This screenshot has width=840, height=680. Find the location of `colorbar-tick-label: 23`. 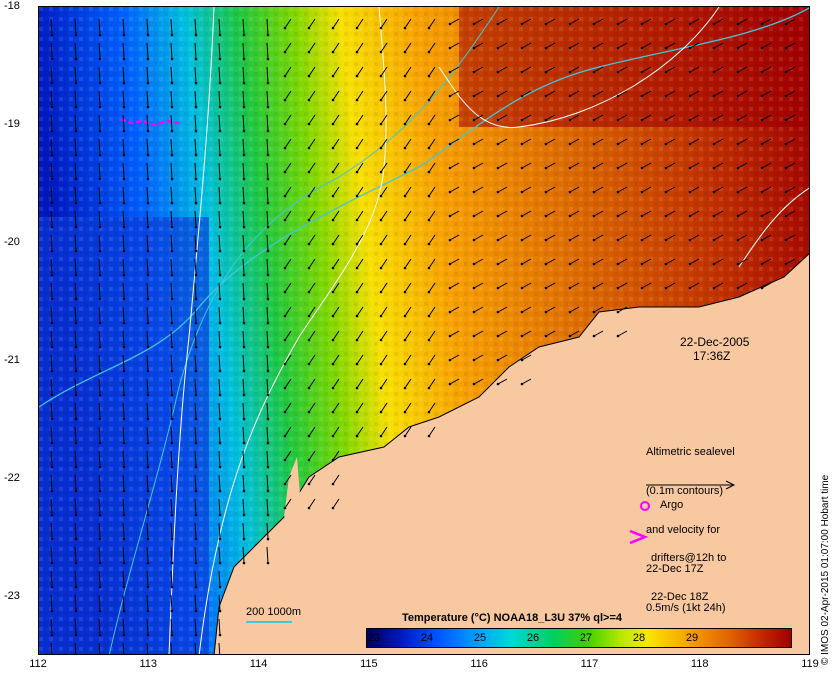

colorbar-tick-label: 23 is located at coordinates (374, 638).